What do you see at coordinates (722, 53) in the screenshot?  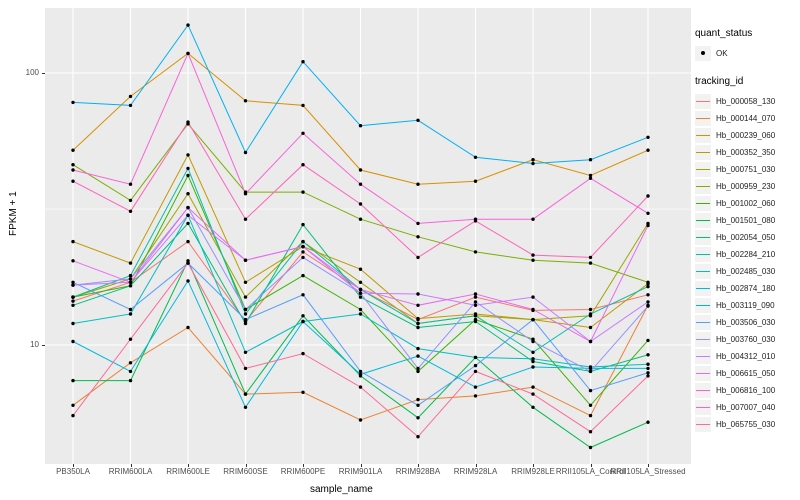 I see `legend-quant-ok-label: OK` at bounding box center [722, 53].